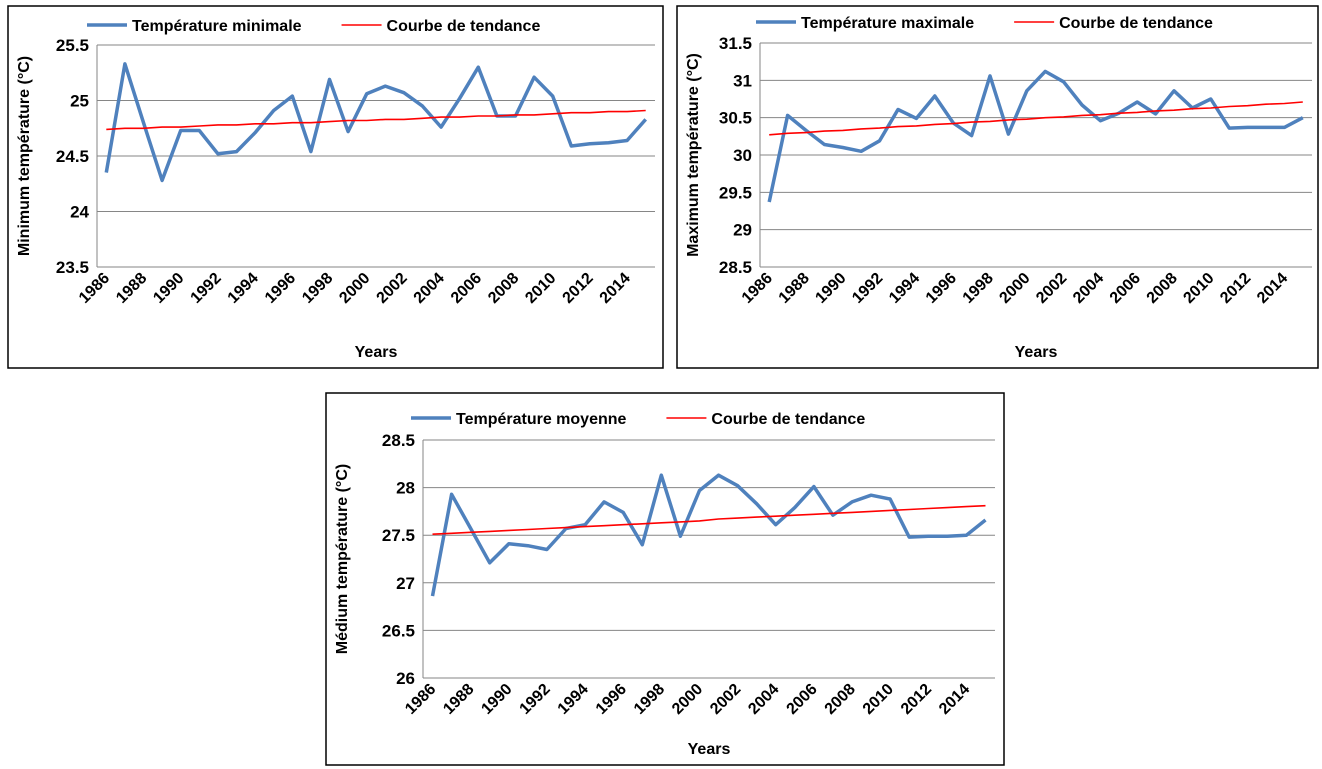 Image resolution: width=1322 pixels, height=769 pixels. What do you see at coordinates (405, 583) in the screenshot?
I see `y-tick-label: 27` at bounding box center [405, 583].